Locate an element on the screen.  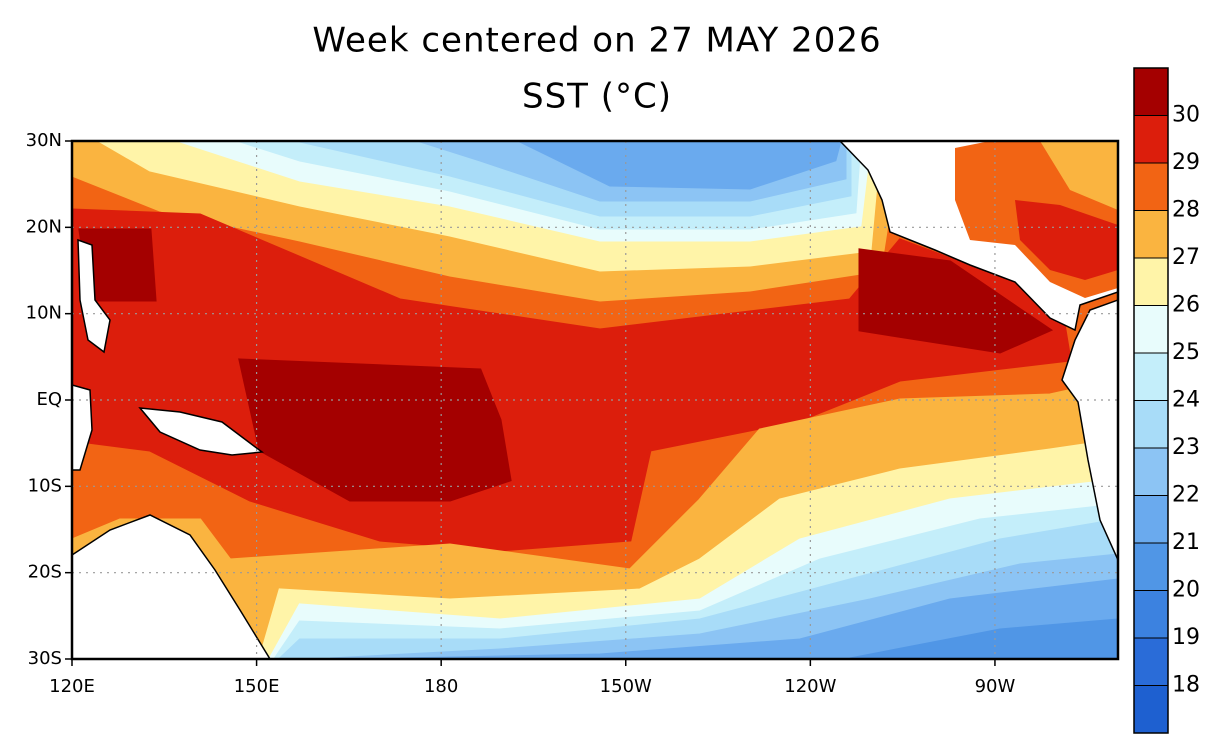
y-tick-label: 30N is located at coordinates (44, 140).